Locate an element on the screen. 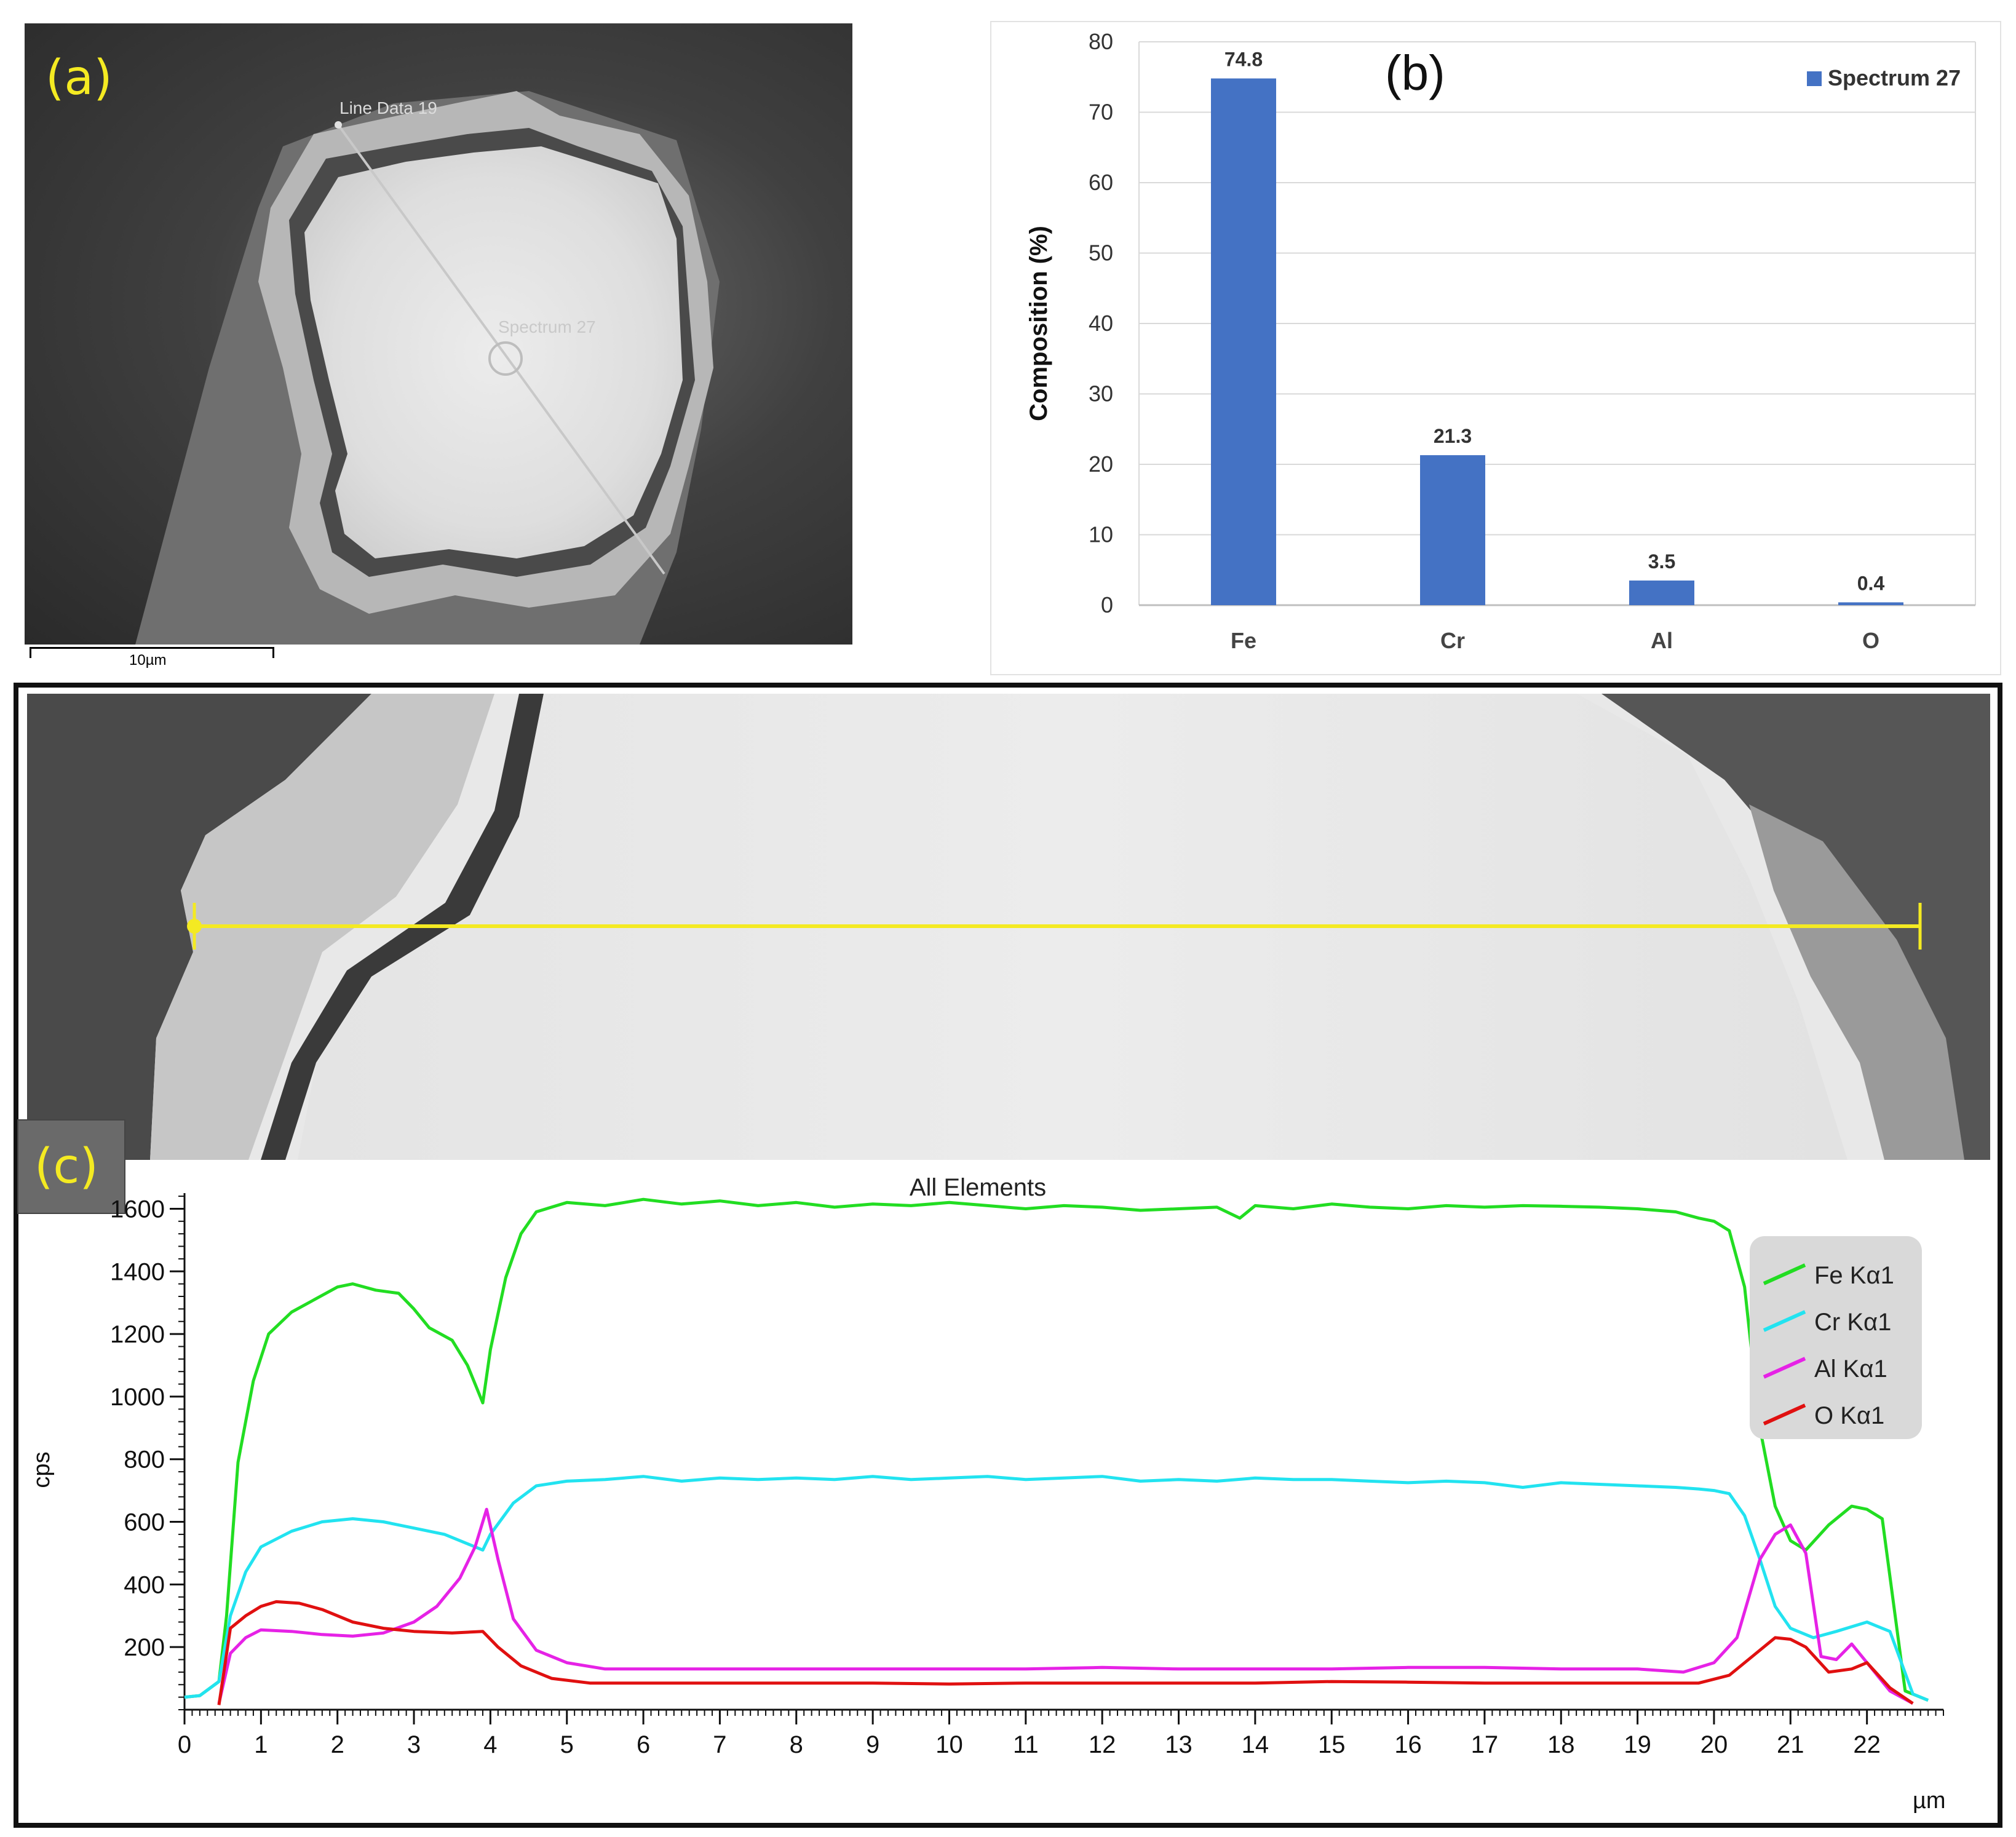 The image size is (2016, 1837). line-xtick-label: 13 is located at coordinates (1179, 1745).